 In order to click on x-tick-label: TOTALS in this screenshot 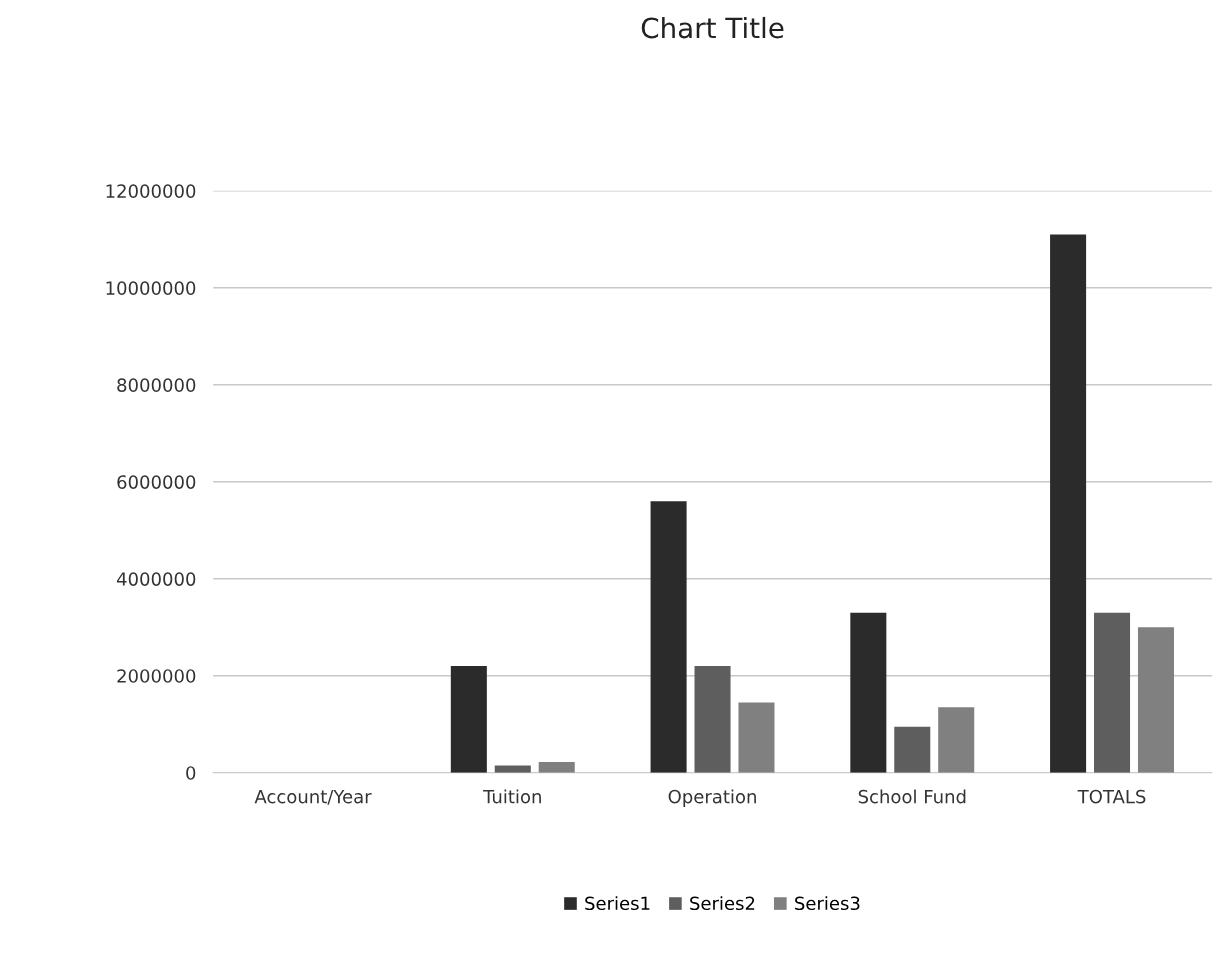, I will do `click(1111, 796)`.